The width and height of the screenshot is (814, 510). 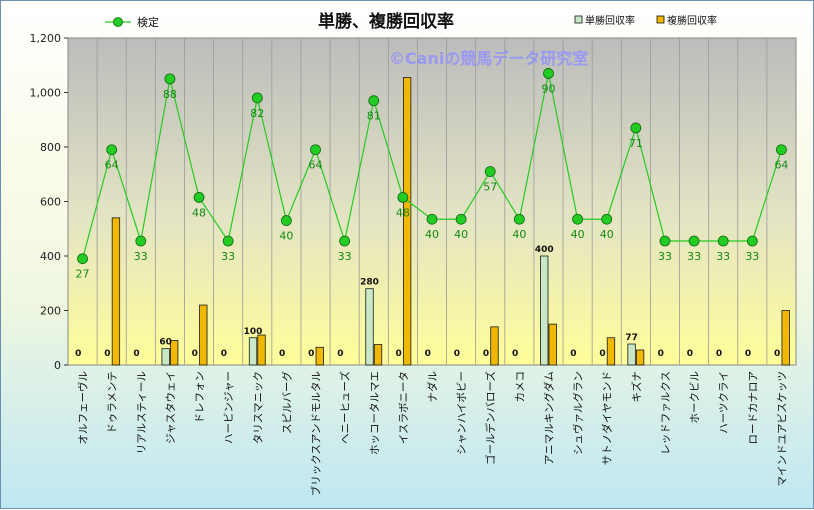 I want to click on kentei-data-label: 88, so click(x=170, y=94).